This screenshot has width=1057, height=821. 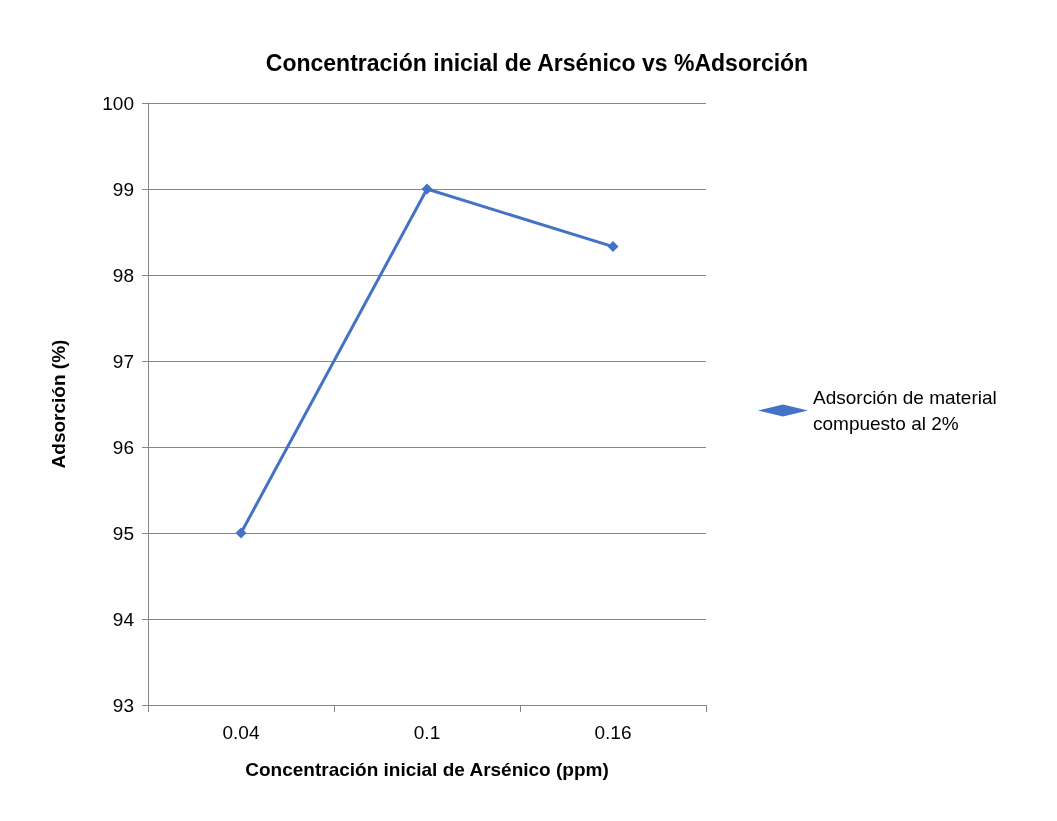 What do you see at coordinates (123, 533) in the screenshot?
I see `y-tick-label: 95` at bounding box center [123, 533].